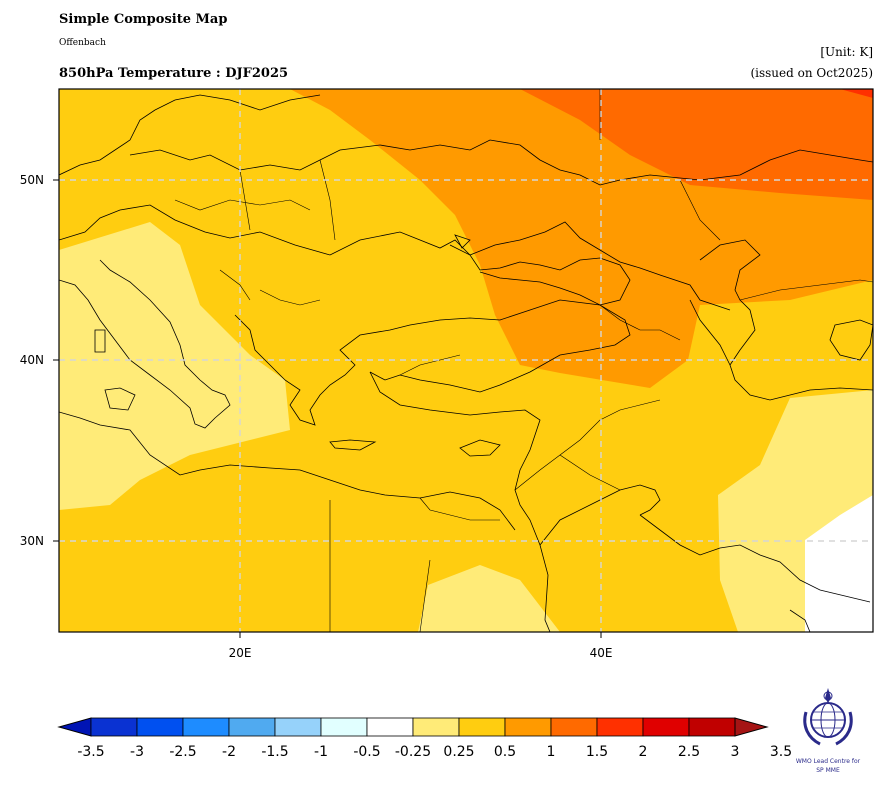  Describe the element at coordinates (839, 563) in the screenshot. I see `shade-white-gulf` at that location.